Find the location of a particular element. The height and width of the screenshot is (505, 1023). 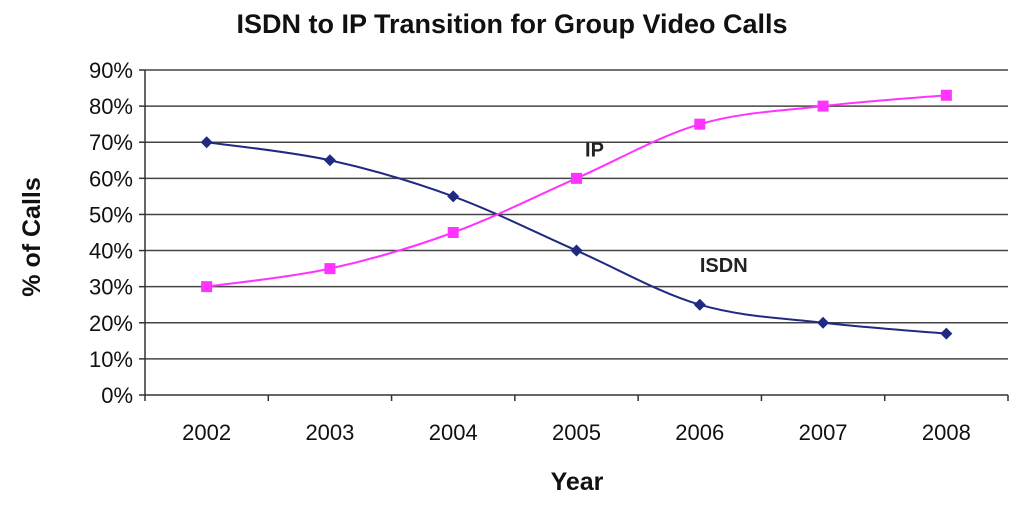

y-tick-label: 50% is located at coordinates (111, 214).